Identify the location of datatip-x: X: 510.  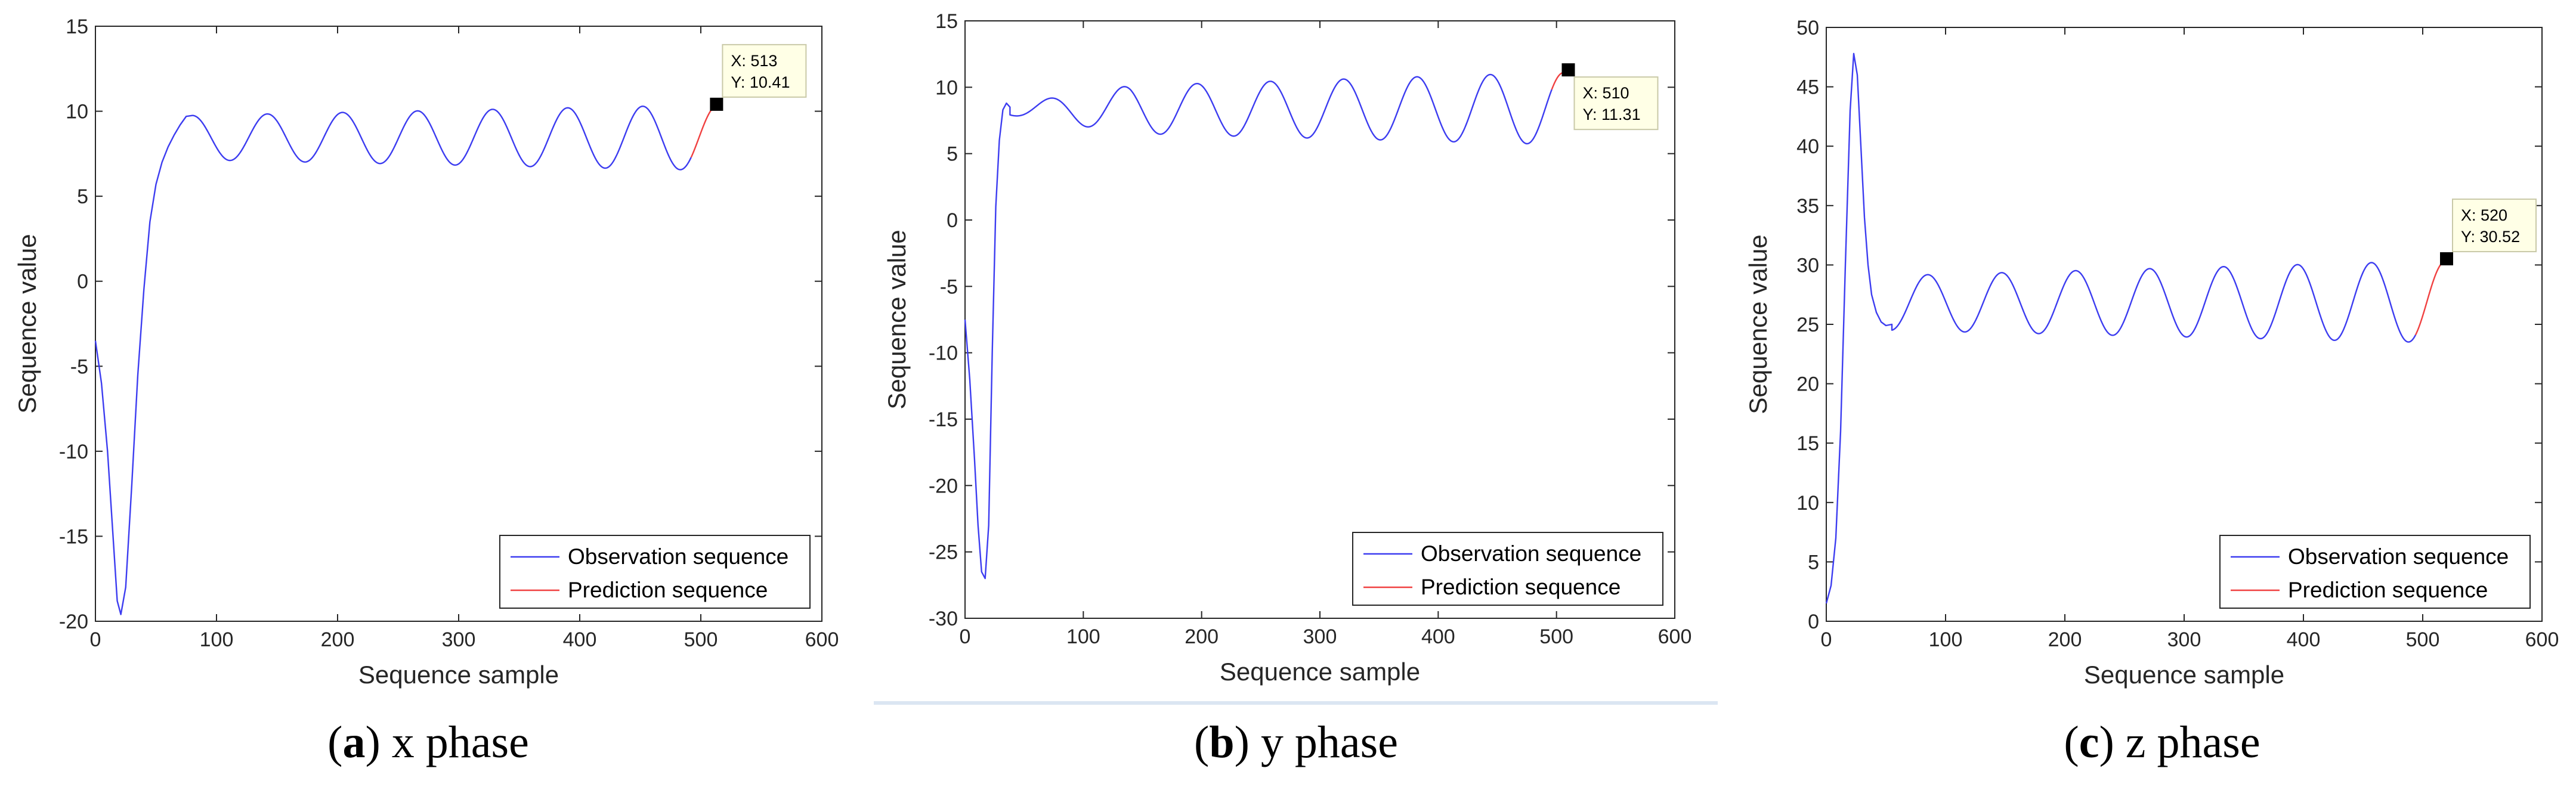
(1606, 93).